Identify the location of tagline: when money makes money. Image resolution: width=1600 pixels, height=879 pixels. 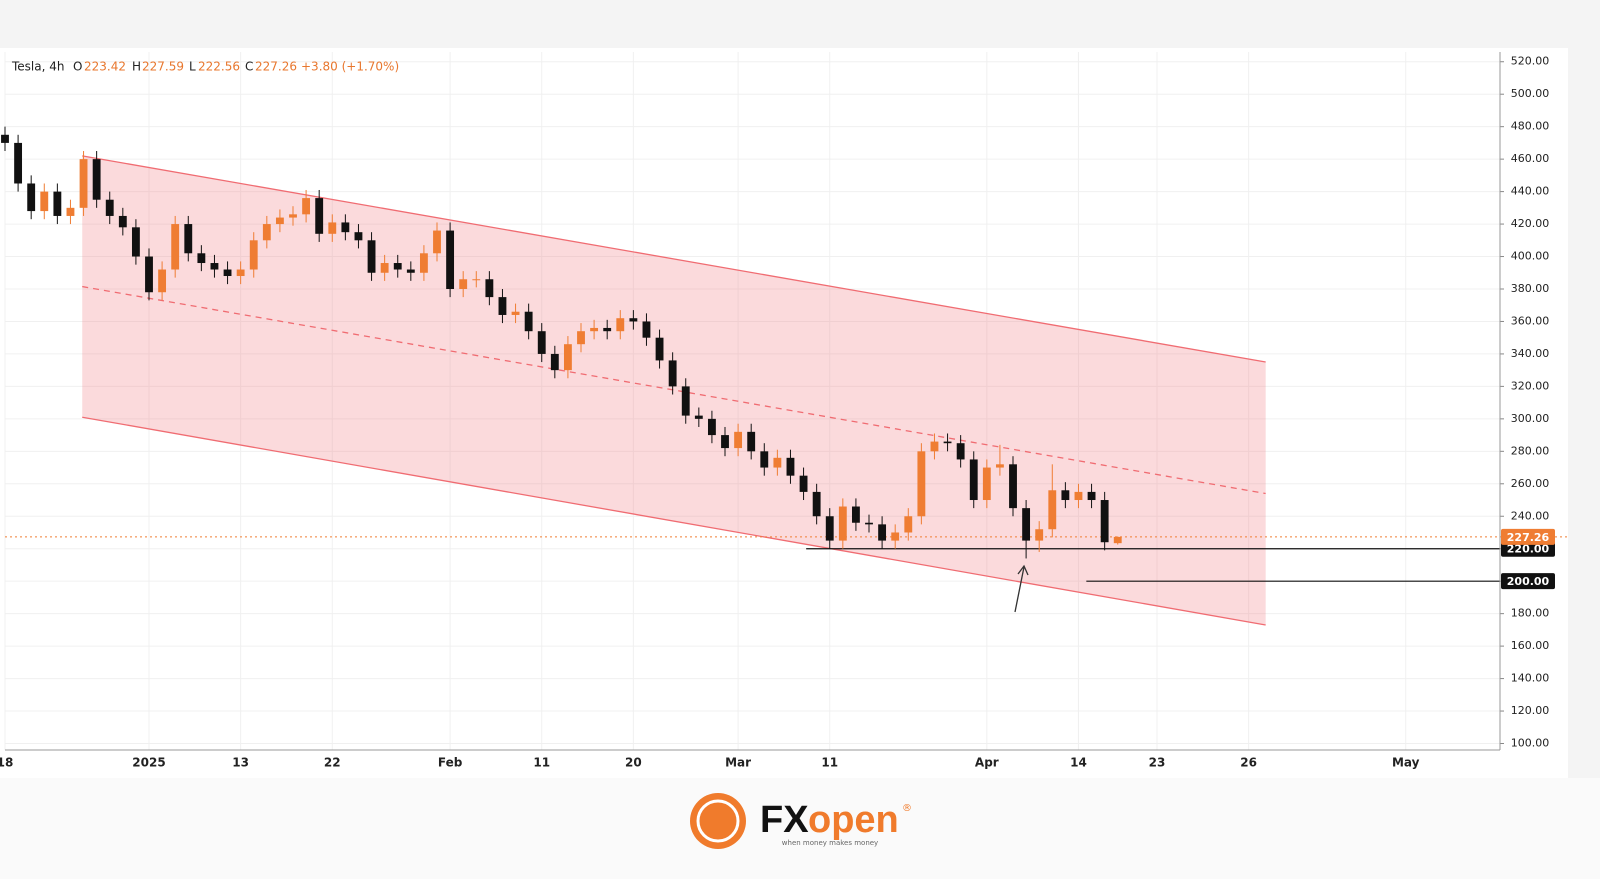
(830, 843).